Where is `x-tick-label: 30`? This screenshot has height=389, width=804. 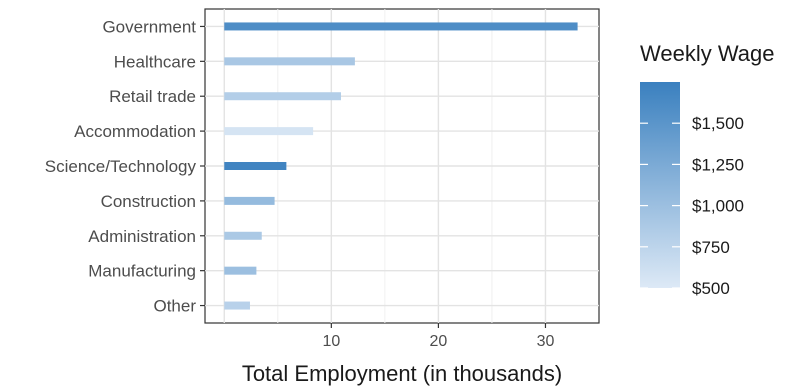
x-tick-label: 30 is located at coordinates (546, 341).